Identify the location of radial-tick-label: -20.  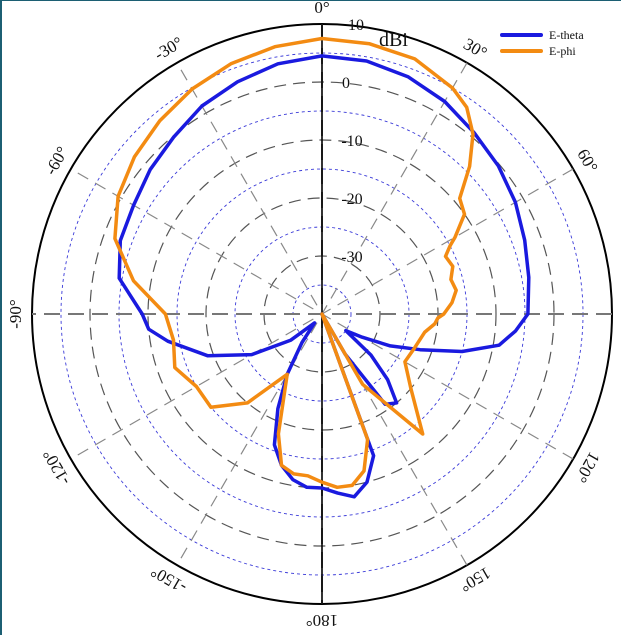
(351, 199).